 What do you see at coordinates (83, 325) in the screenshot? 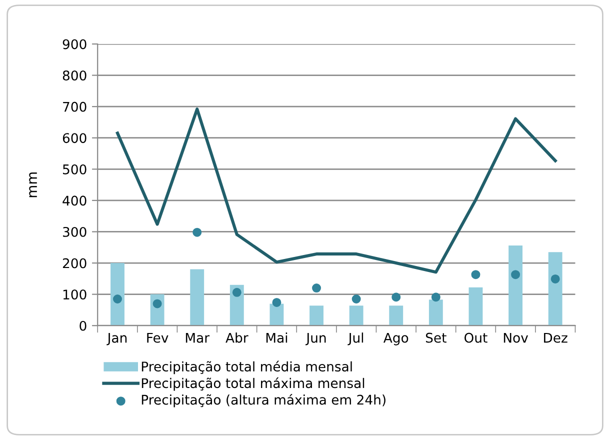
I see `y-tick-label: 0` at bounding box center [83, 325].